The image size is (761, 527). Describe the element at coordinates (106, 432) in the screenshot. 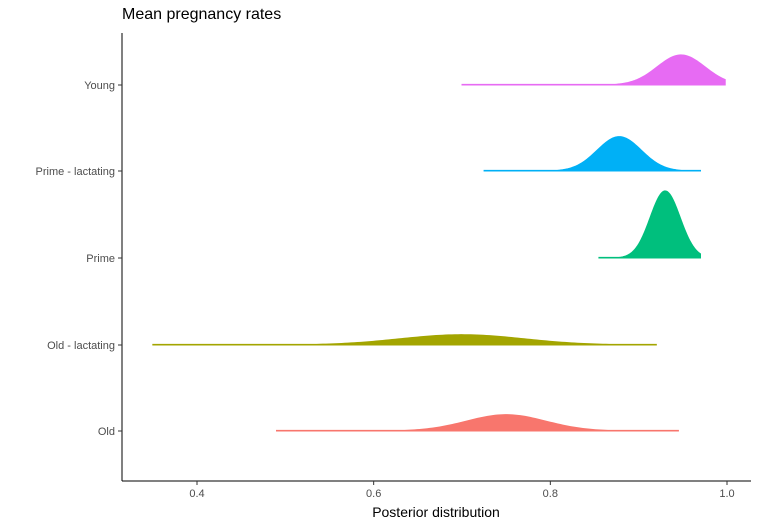

I see `y-tick-label: Old` at that location.